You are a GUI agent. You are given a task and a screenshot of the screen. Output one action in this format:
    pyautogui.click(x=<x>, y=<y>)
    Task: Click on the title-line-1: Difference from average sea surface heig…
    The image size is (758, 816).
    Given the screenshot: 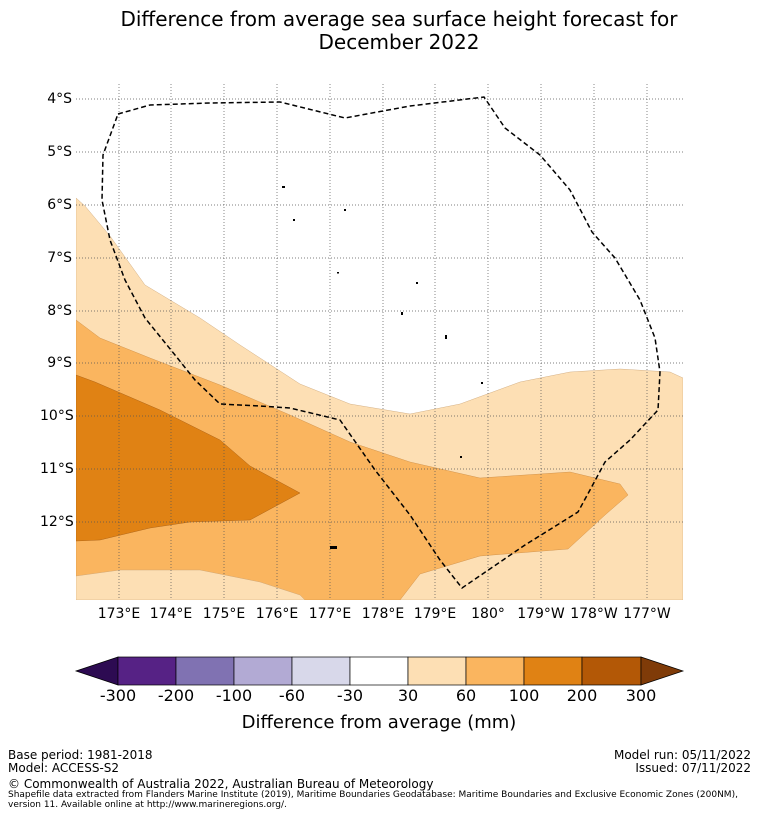 What is the action you would take?
    pyautogui.click(x=399, y=19)
    